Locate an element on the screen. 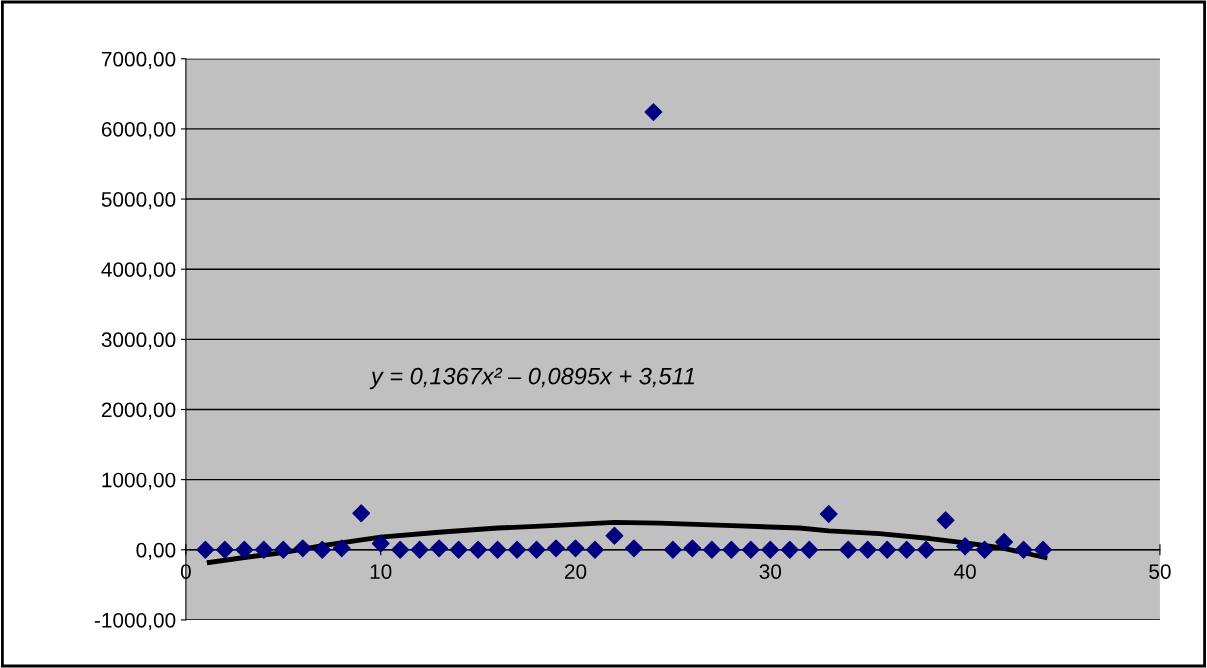 Image resolution: width=1207 pixels, height=668 pixels. x-tick-label: 30 is located at coordinates (770, 571).